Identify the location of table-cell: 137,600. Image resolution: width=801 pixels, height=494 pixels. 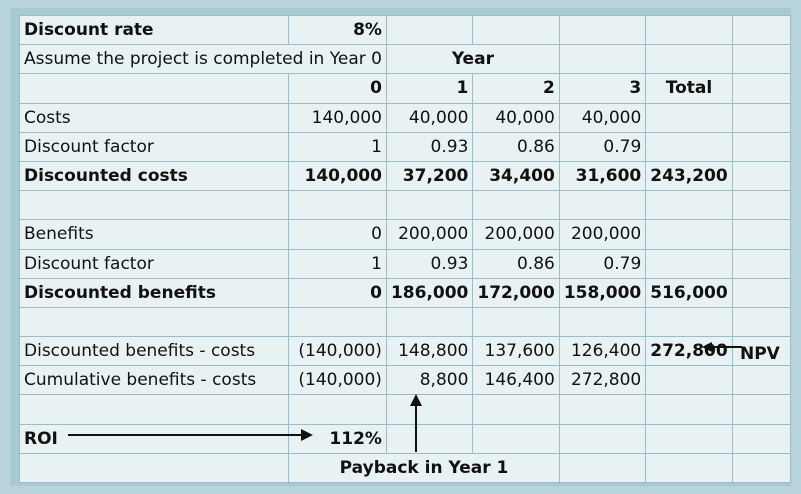
(516, 351).